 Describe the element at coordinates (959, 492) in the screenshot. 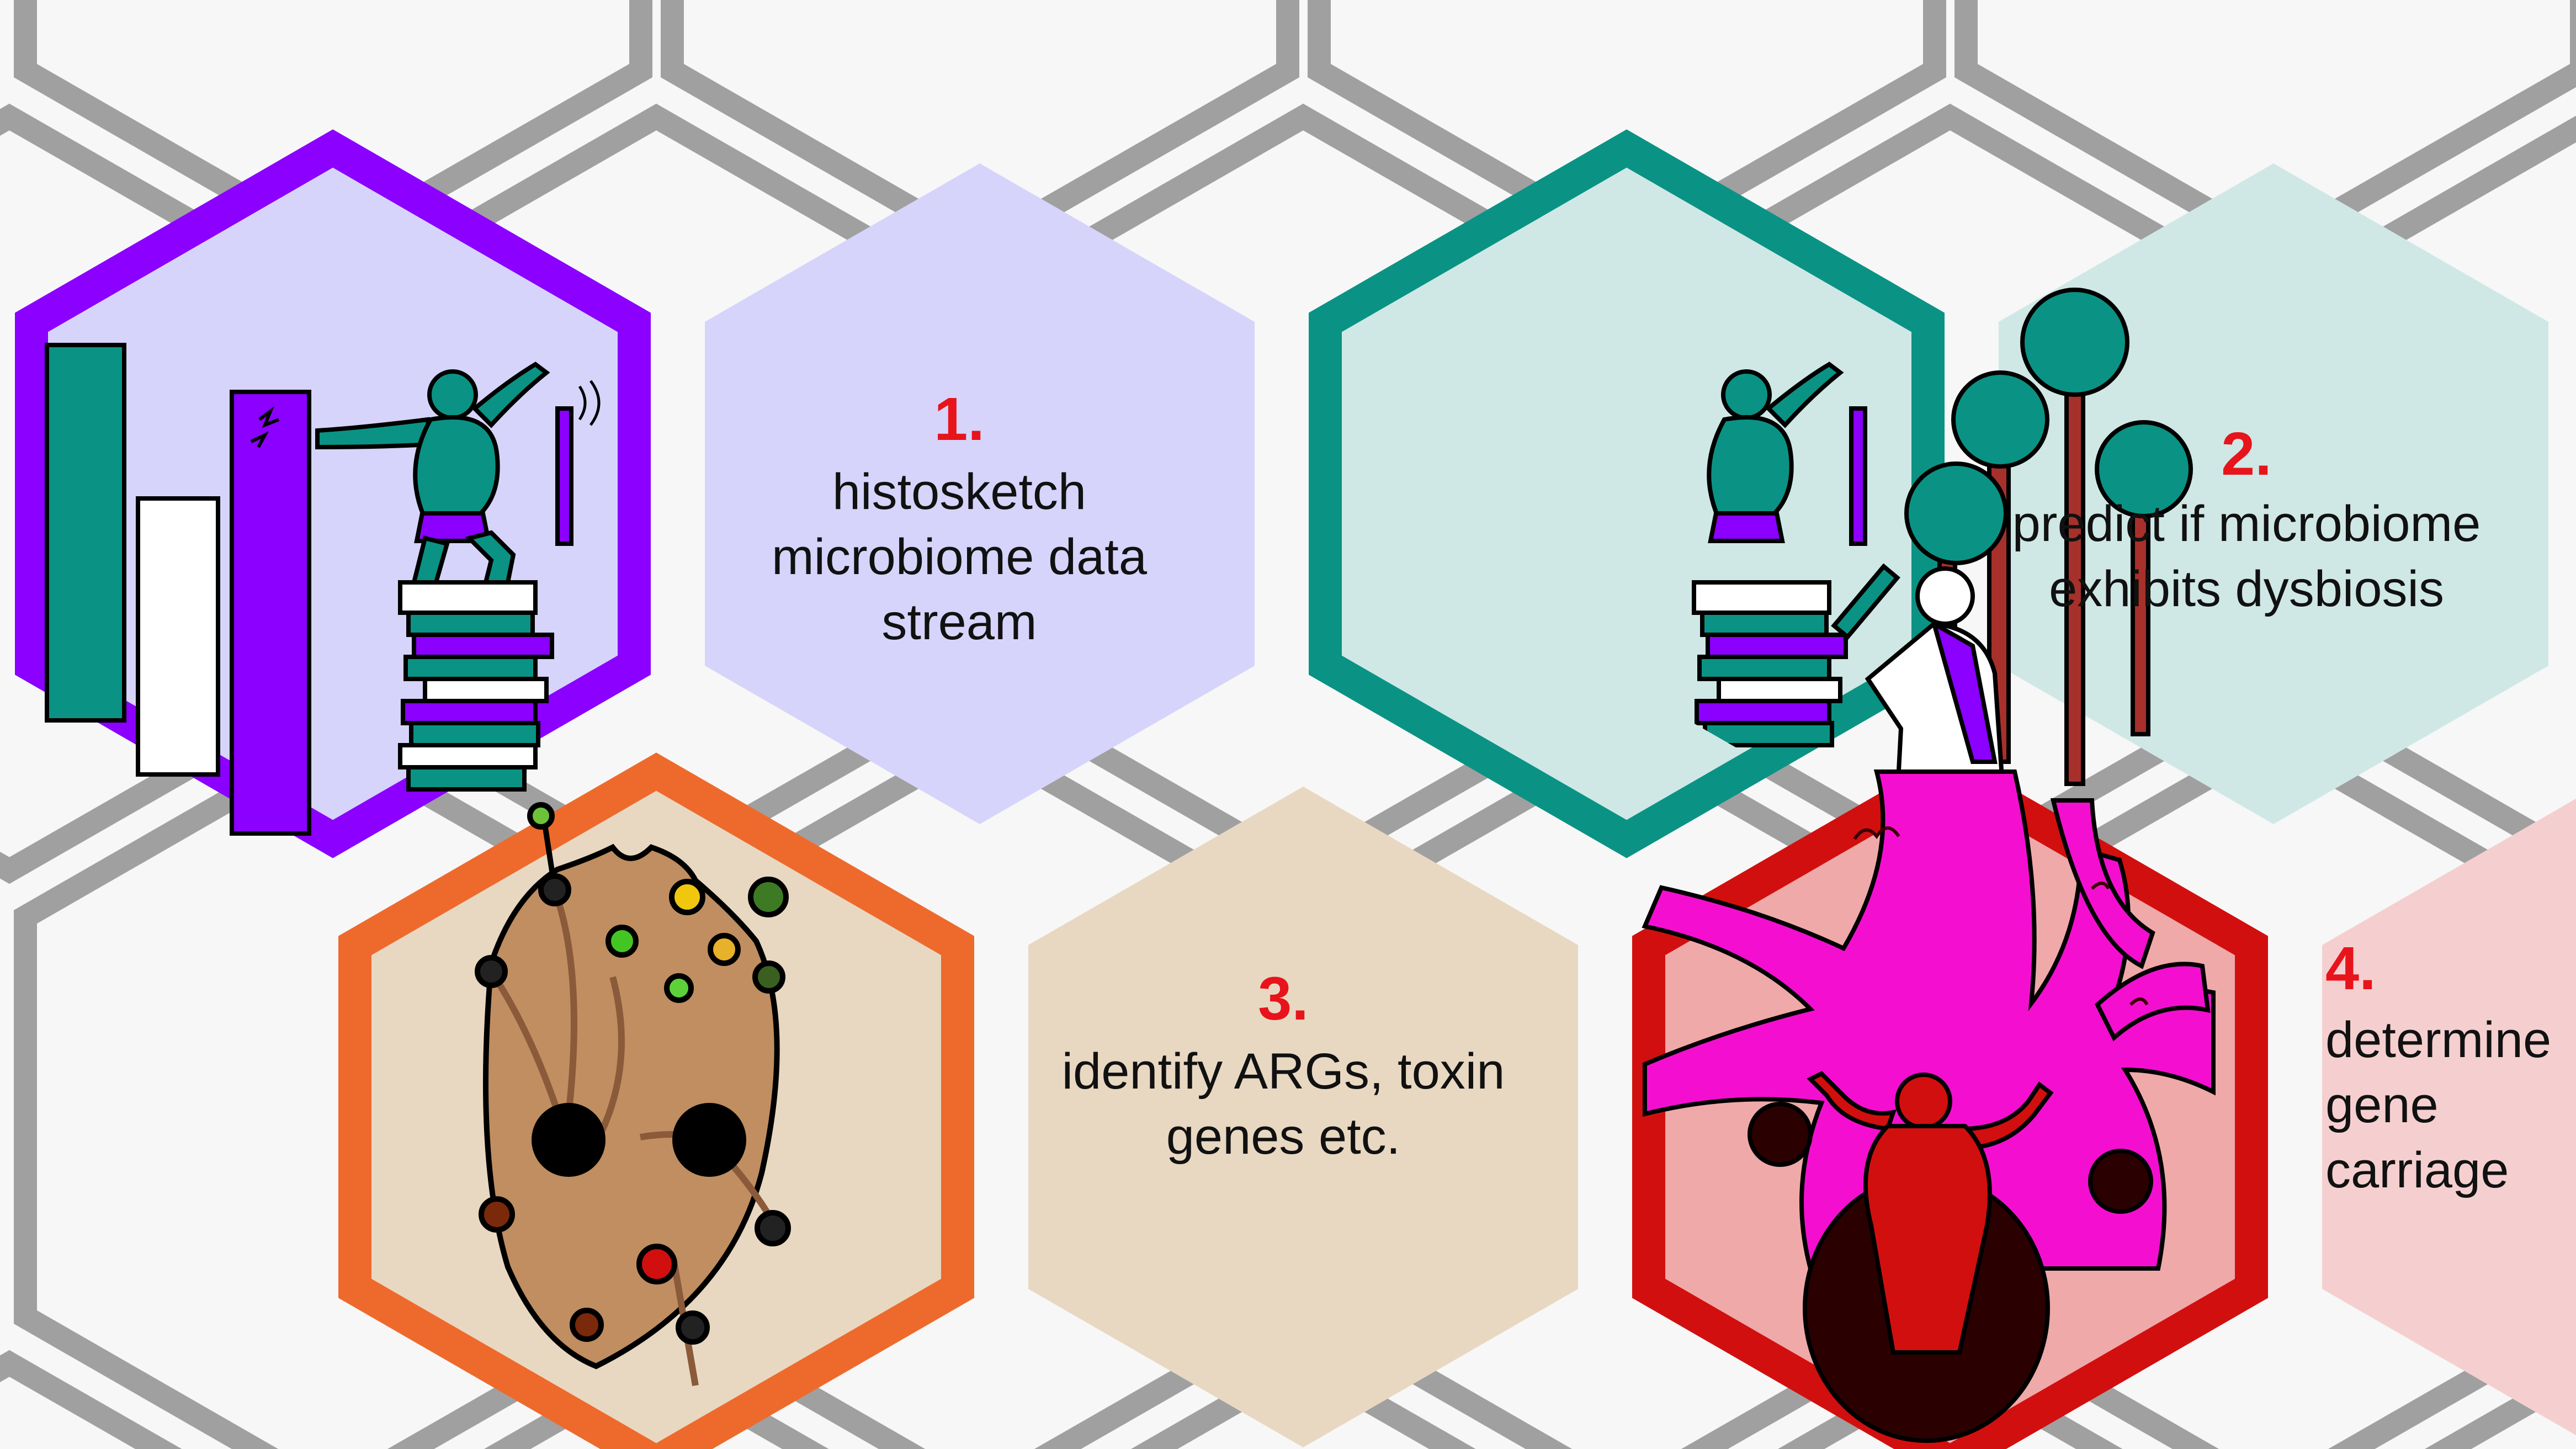

I see `step-1-line-1: histosketch` at that location.